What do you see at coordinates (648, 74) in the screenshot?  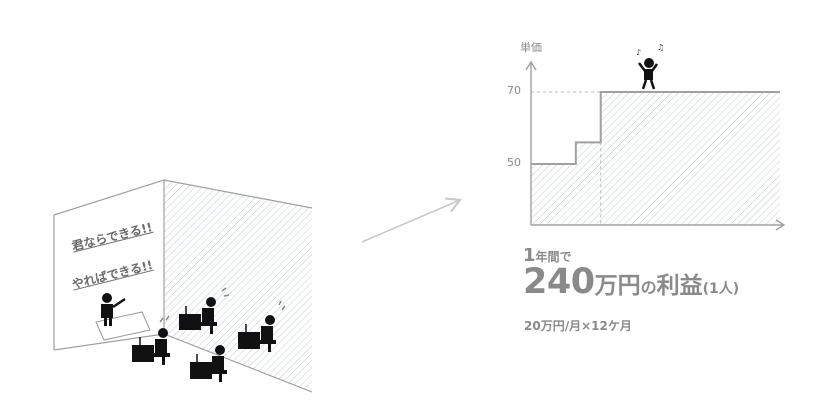 I see `celebrating-person` at bounding box center [648, 74].